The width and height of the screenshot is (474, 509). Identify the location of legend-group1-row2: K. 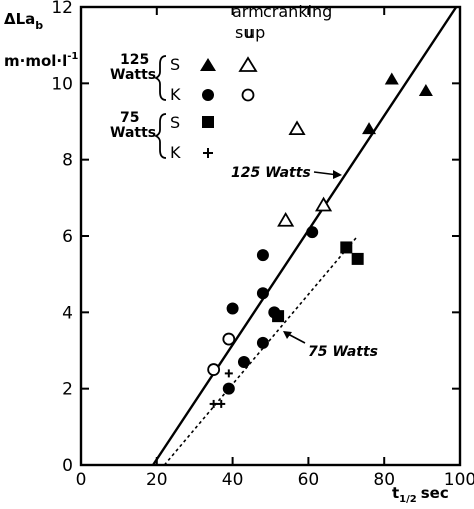
(175, 94).